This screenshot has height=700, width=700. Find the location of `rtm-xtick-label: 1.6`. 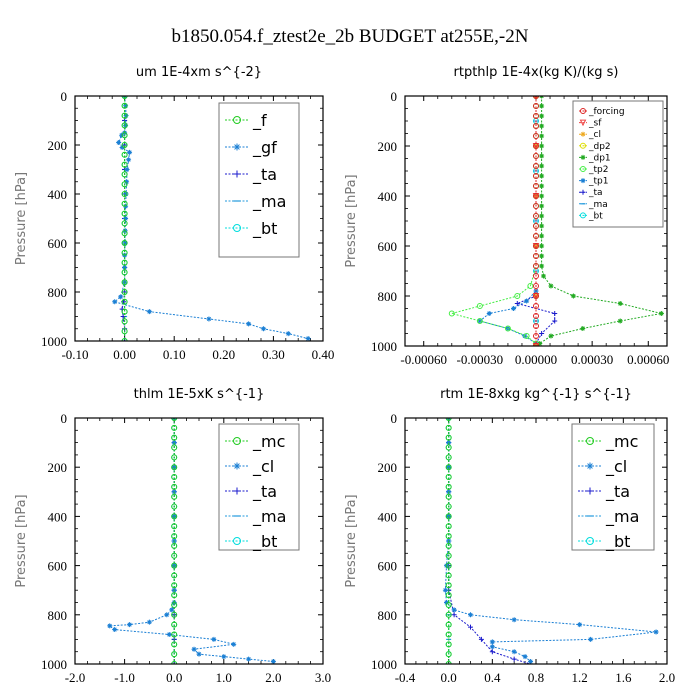

rtm-xtick-label: 1.6 is located at coordinates (623, 677).